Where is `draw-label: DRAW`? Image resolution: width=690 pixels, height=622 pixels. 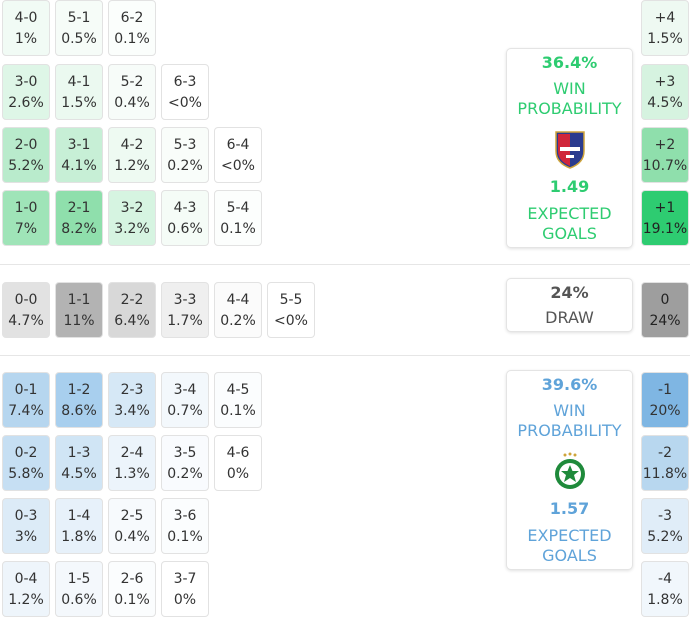
draw-label: DRAW is located at coordinates (569, 317).